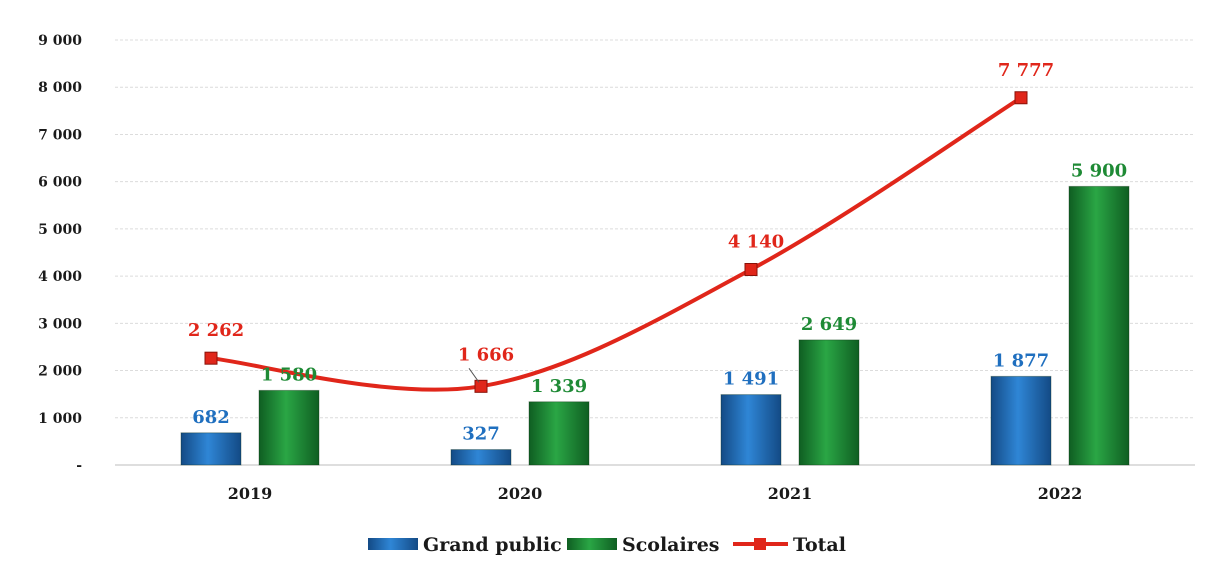 This screenshot has height=577, width=1210. What do you see at coordinates (481, 434) in the screenshot?
I see `data-label: 327` at bounding box center [481, 434].